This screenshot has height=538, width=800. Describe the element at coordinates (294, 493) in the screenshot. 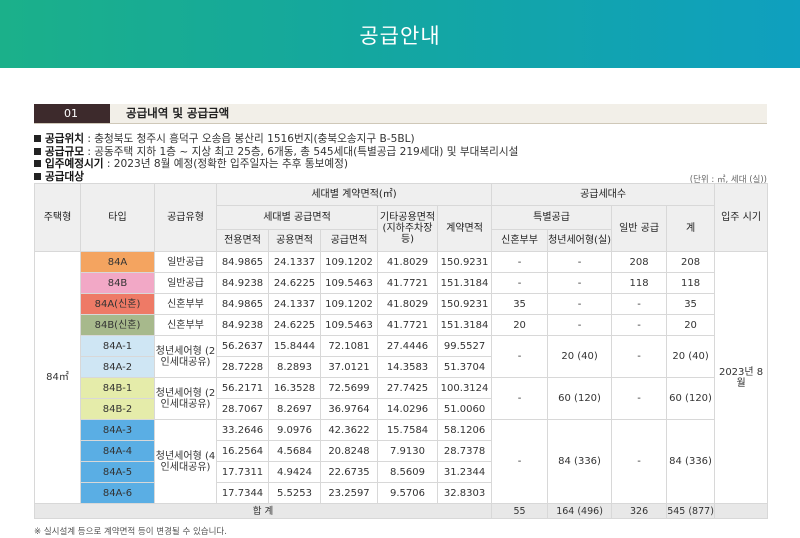

I see `common-area-cell: 5.5253` at that location.